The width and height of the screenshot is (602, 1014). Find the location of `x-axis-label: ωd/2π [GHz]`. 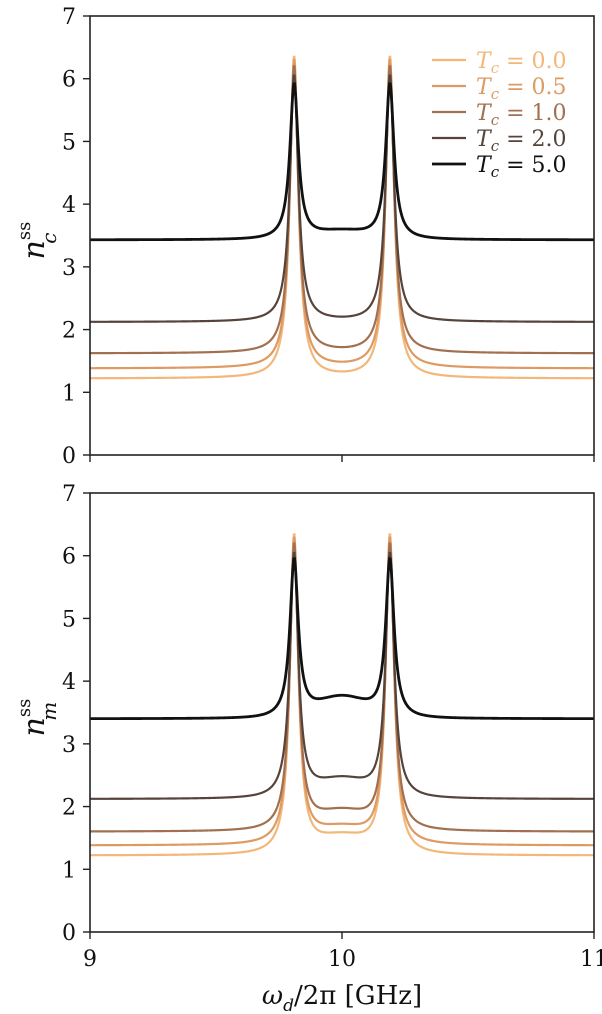

x-axis-label: ωd/2π [GHz] is located at coordinates (342, 997).